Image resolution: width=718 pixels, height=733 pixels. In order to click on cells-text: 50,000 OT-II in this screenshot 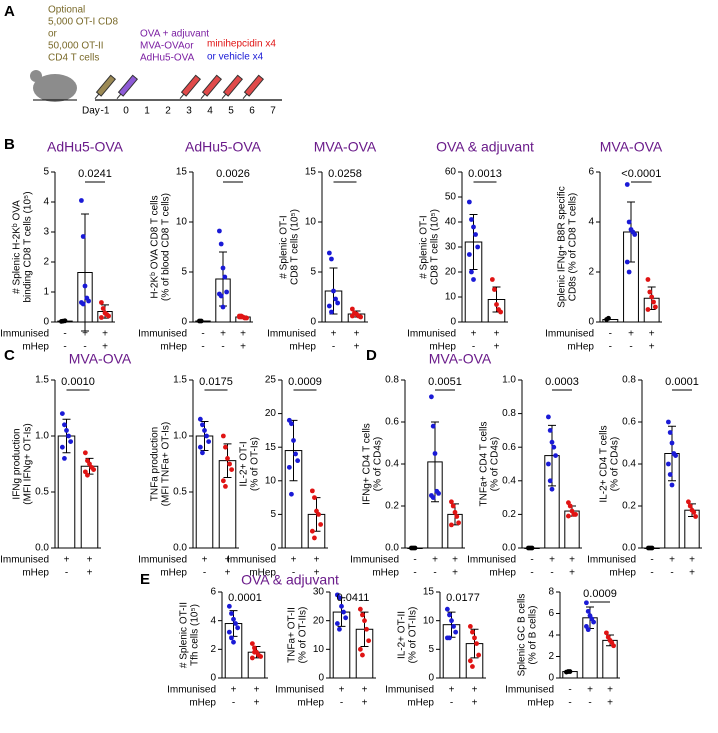, I will do `click(76, 46)`.